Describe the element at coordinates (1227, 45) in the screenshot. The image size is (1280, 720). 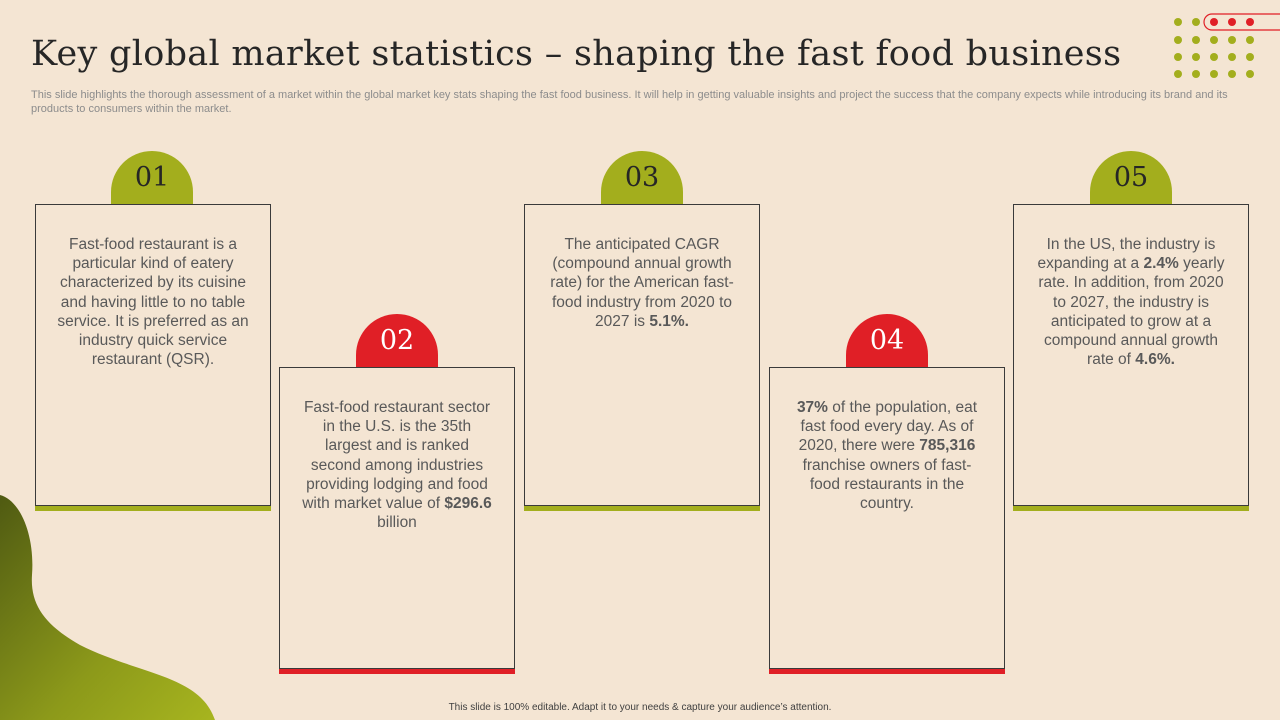
I see `dot-pattern-decoration` at that location.